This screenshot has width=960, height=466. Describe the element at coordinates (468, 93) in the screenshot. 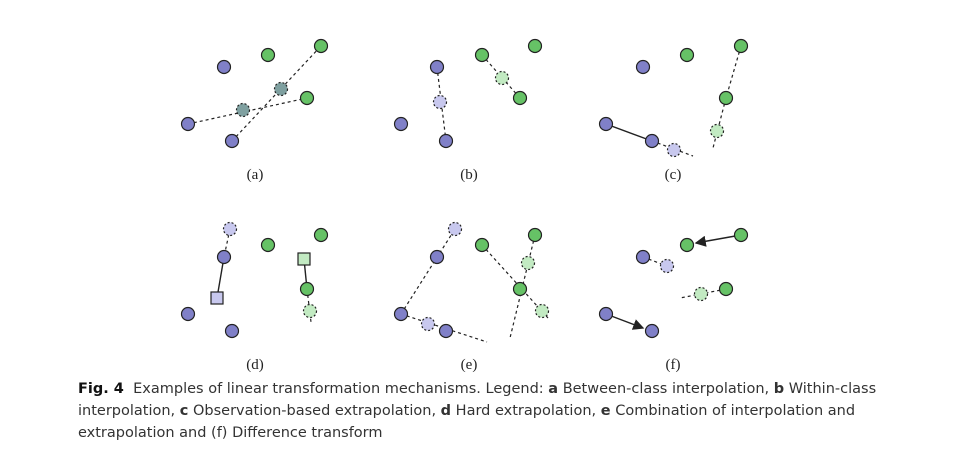

I see `panel-b` at that location.